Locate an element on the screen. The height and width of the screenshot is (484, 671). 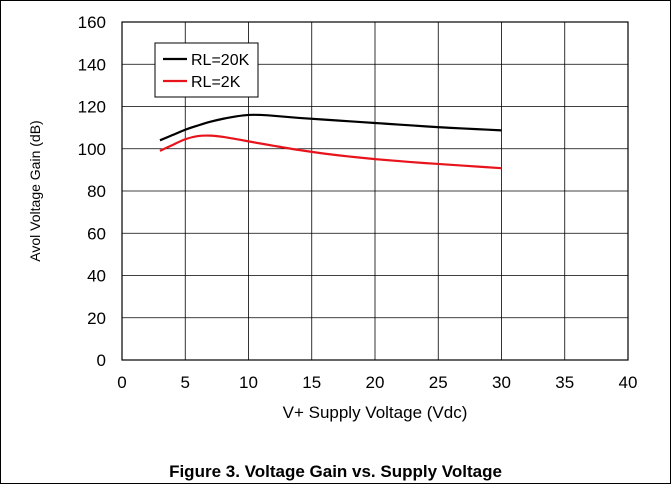
y-tick-label: 40 is located at coordinates (96, 276).